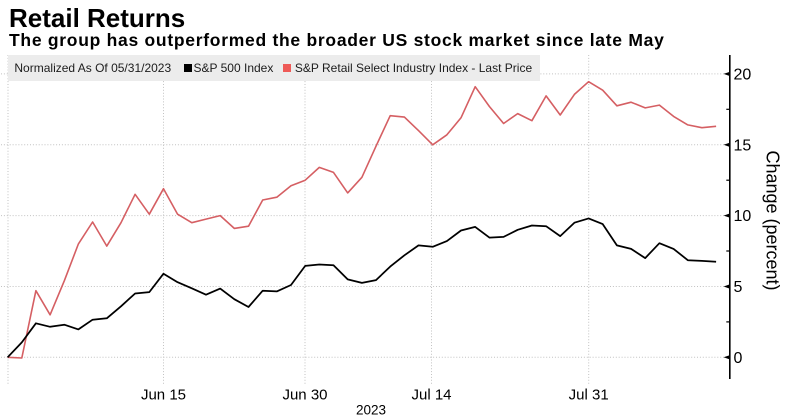 This screenshot has width=789, height=420. I want to click on svg-text: 20, so click(743, 75).